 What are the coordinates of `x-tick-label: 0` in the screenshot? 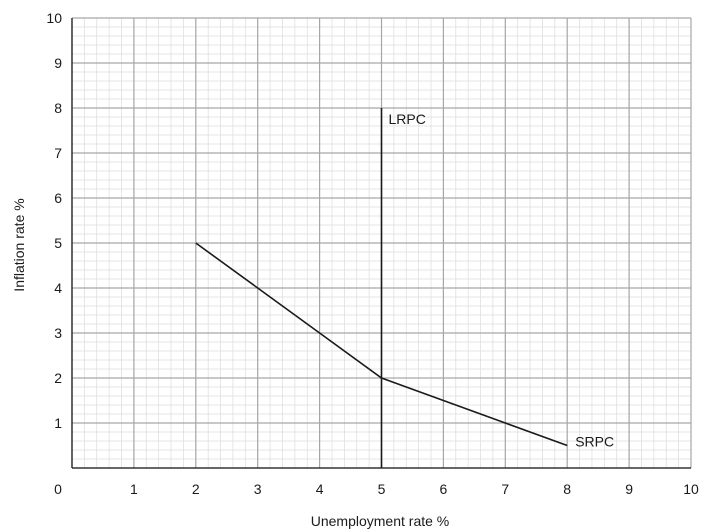 It's located at (58, 489).